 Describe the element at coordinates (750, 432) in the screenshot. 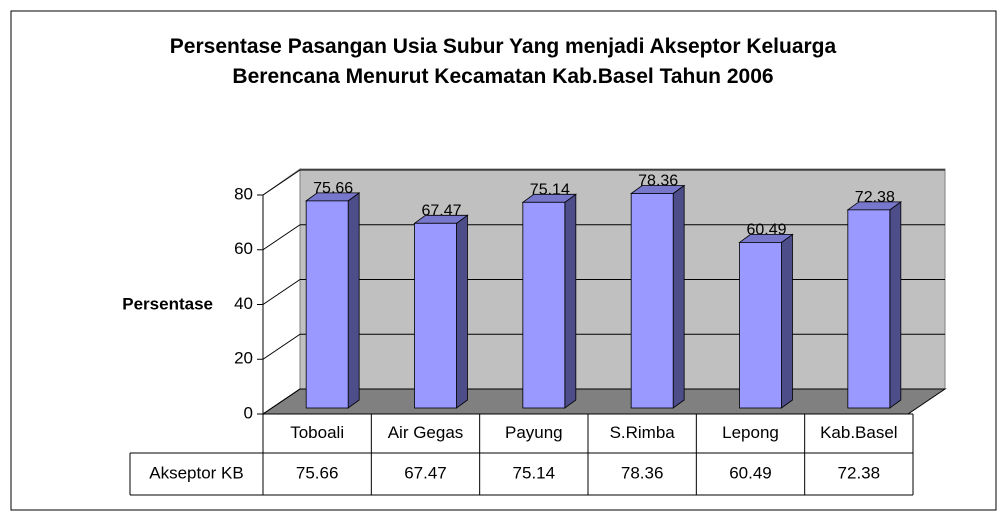

I see `x-tick-label: Lepong` at that location.